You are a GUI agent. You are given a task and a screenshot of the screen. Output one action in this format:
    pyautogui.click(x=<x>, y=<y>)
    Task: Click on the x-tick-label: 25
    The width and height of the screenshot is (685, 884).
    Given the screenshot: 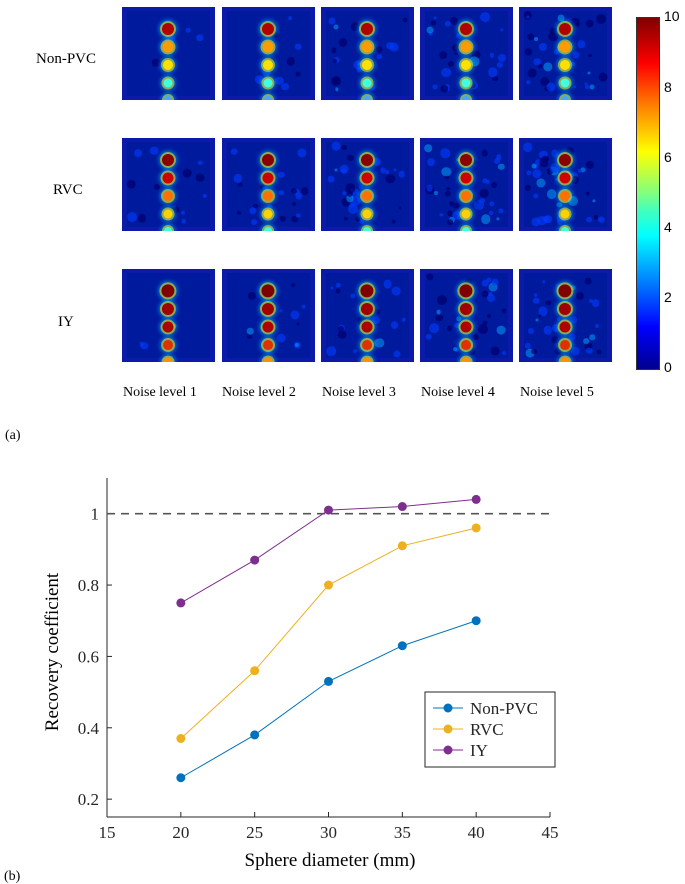 What is the action you would take?
    pyautogui.click(x=254, y=832)
    